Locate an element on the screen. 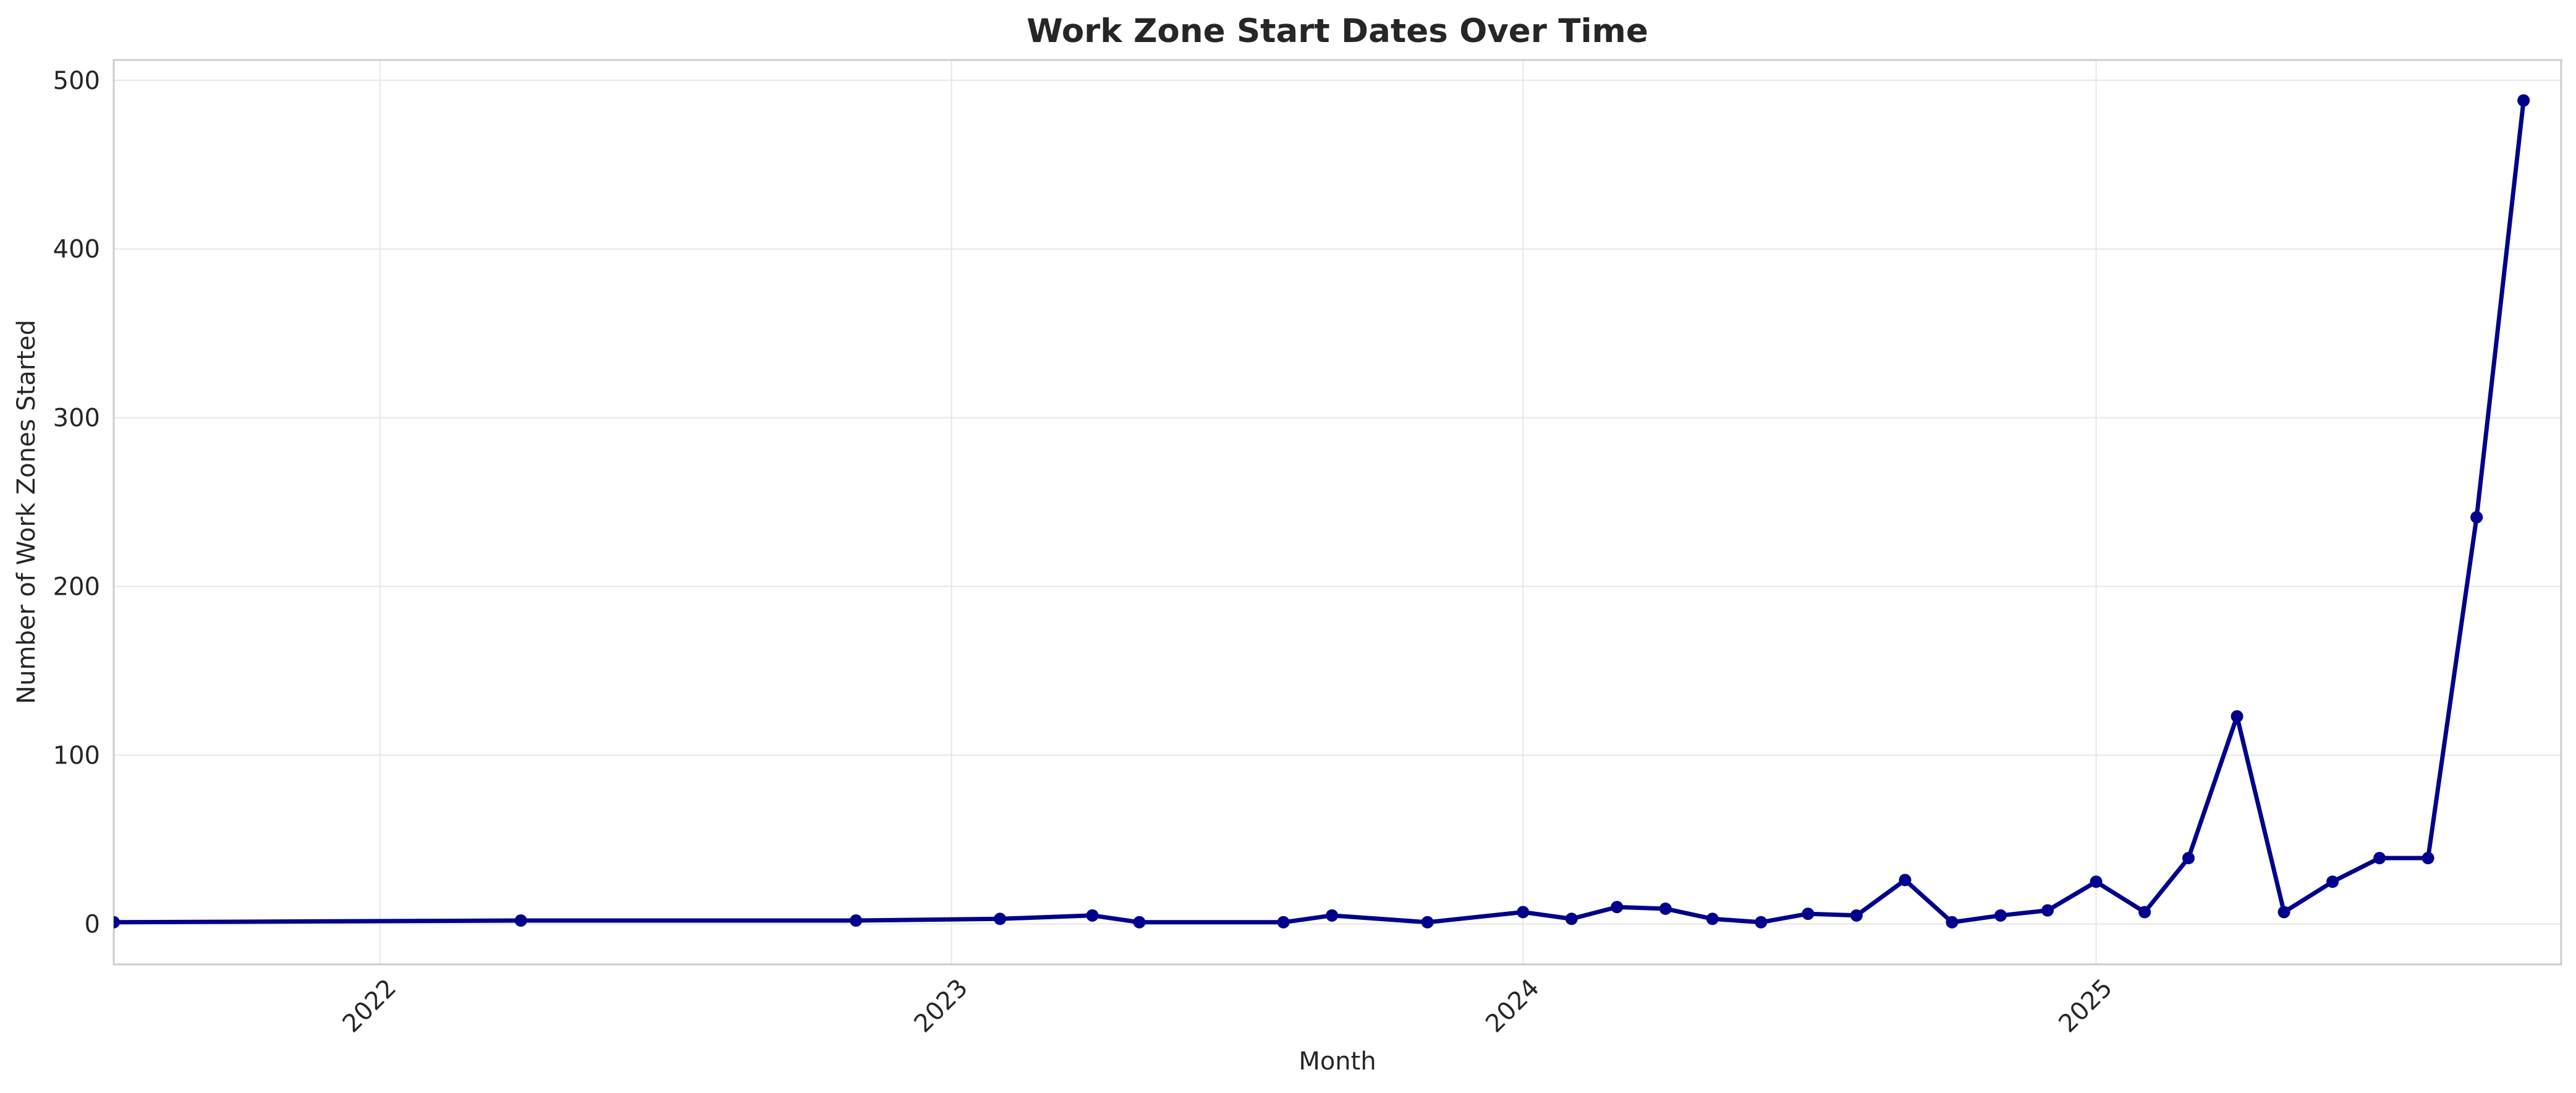 The height and width of the screenshot is (1093, 2576). y-tick-label: 300 is located at coordinates (76, 418).